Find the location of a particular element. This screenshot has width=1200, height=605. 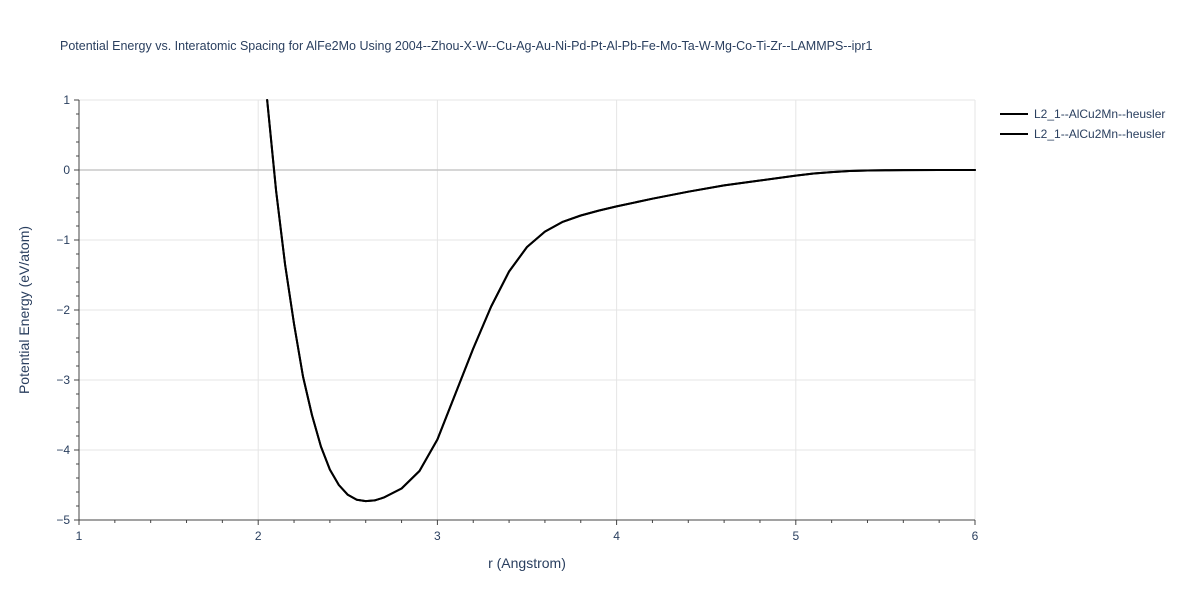

legend-label-1: L2_1--AlCu2Mn--heusler is located at coordinates (1099, 114).